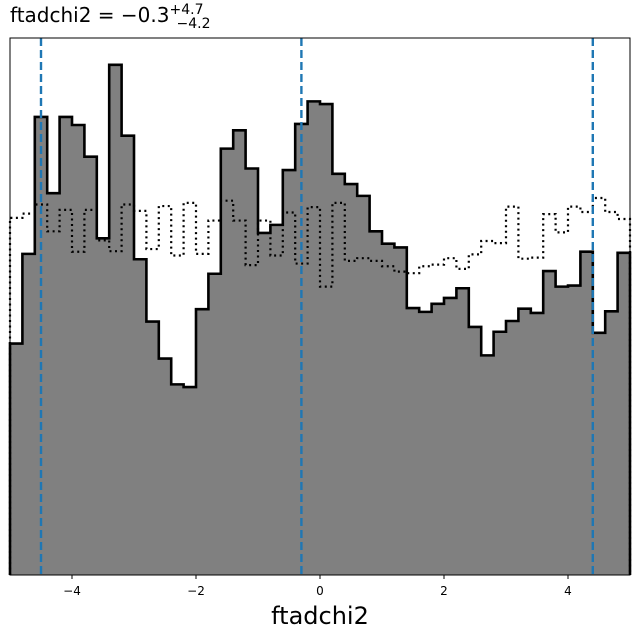 The width and height of the screenshot is (640, 639). Describe the element at coordinates (320, 616) in the screenshot. I see `x-axis-label: ftadchi2` at that location.